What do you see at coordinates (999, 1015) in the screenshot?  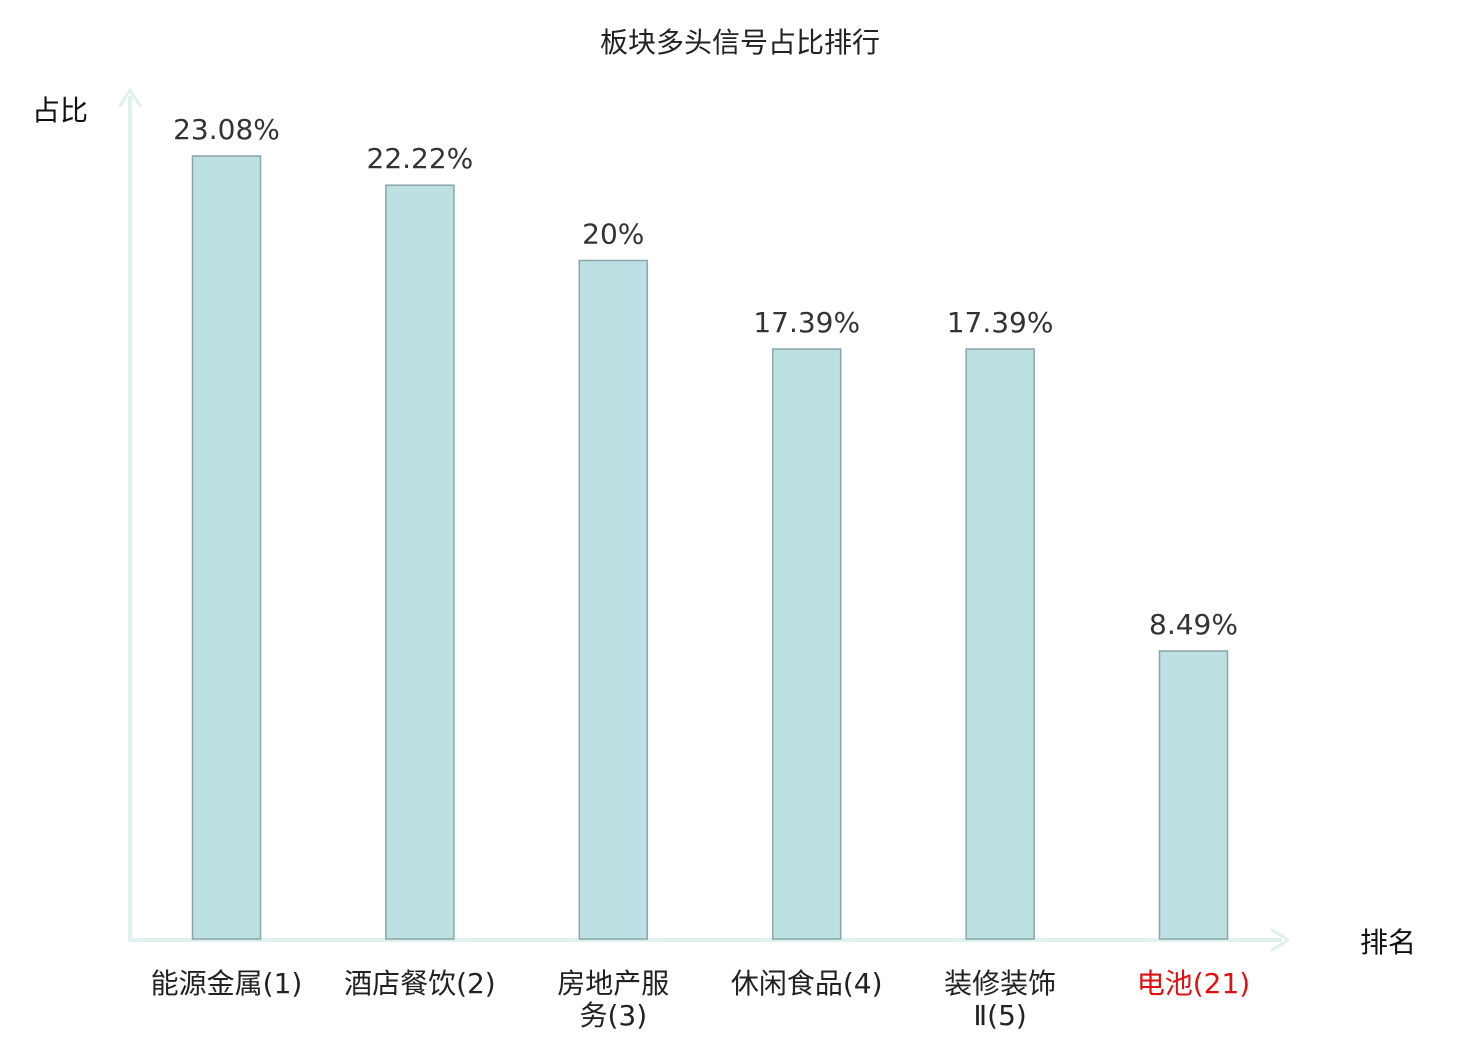 I see `x-tick-label: Ⅱ(5)` at bounding box center [999, 1015].